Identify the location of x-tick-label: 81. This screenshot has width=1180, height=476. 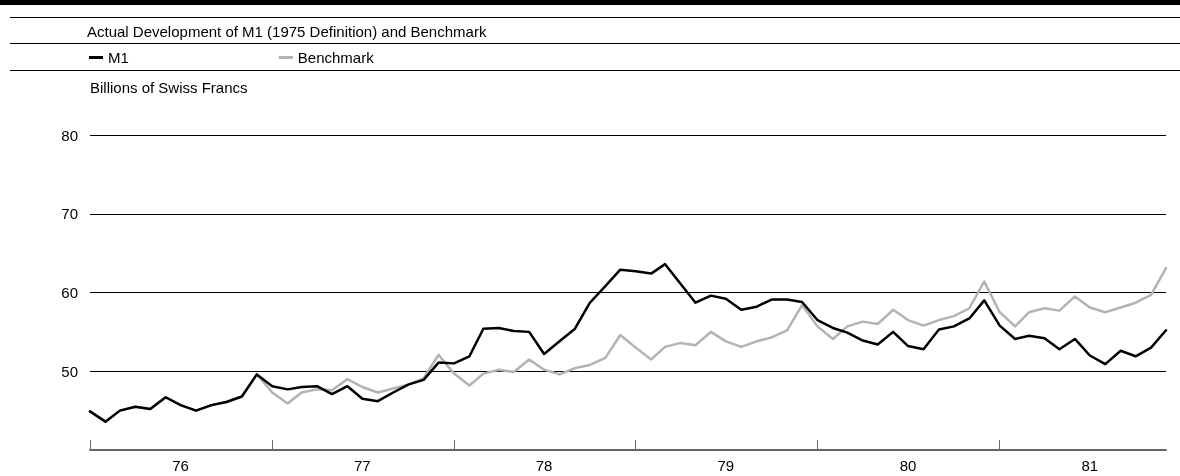
(1090, 465).